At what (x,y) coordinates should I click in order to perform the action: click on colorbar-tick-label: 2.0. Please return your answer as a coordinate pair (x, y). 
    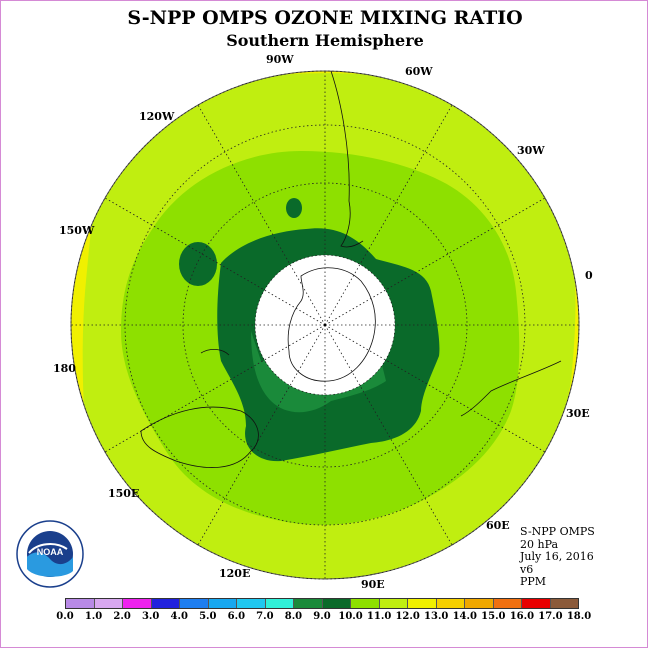
    Looking at the image, I should click on (122, 616).